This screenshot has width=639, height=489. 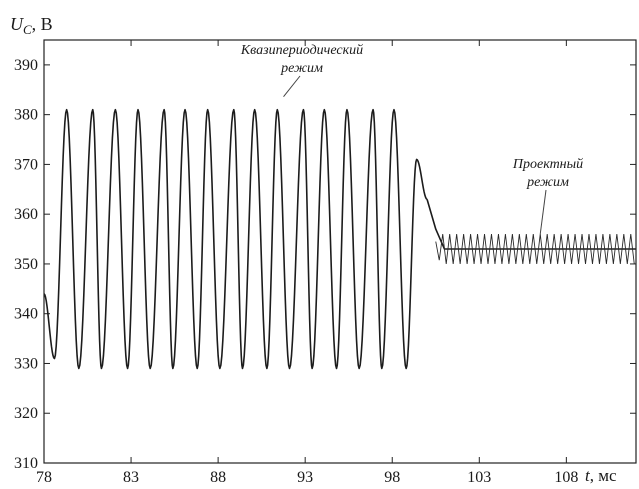 What do you see at coordinates (531, 224) in the screenshot?
I see `series-design-line` at bounding box center [531, 224].